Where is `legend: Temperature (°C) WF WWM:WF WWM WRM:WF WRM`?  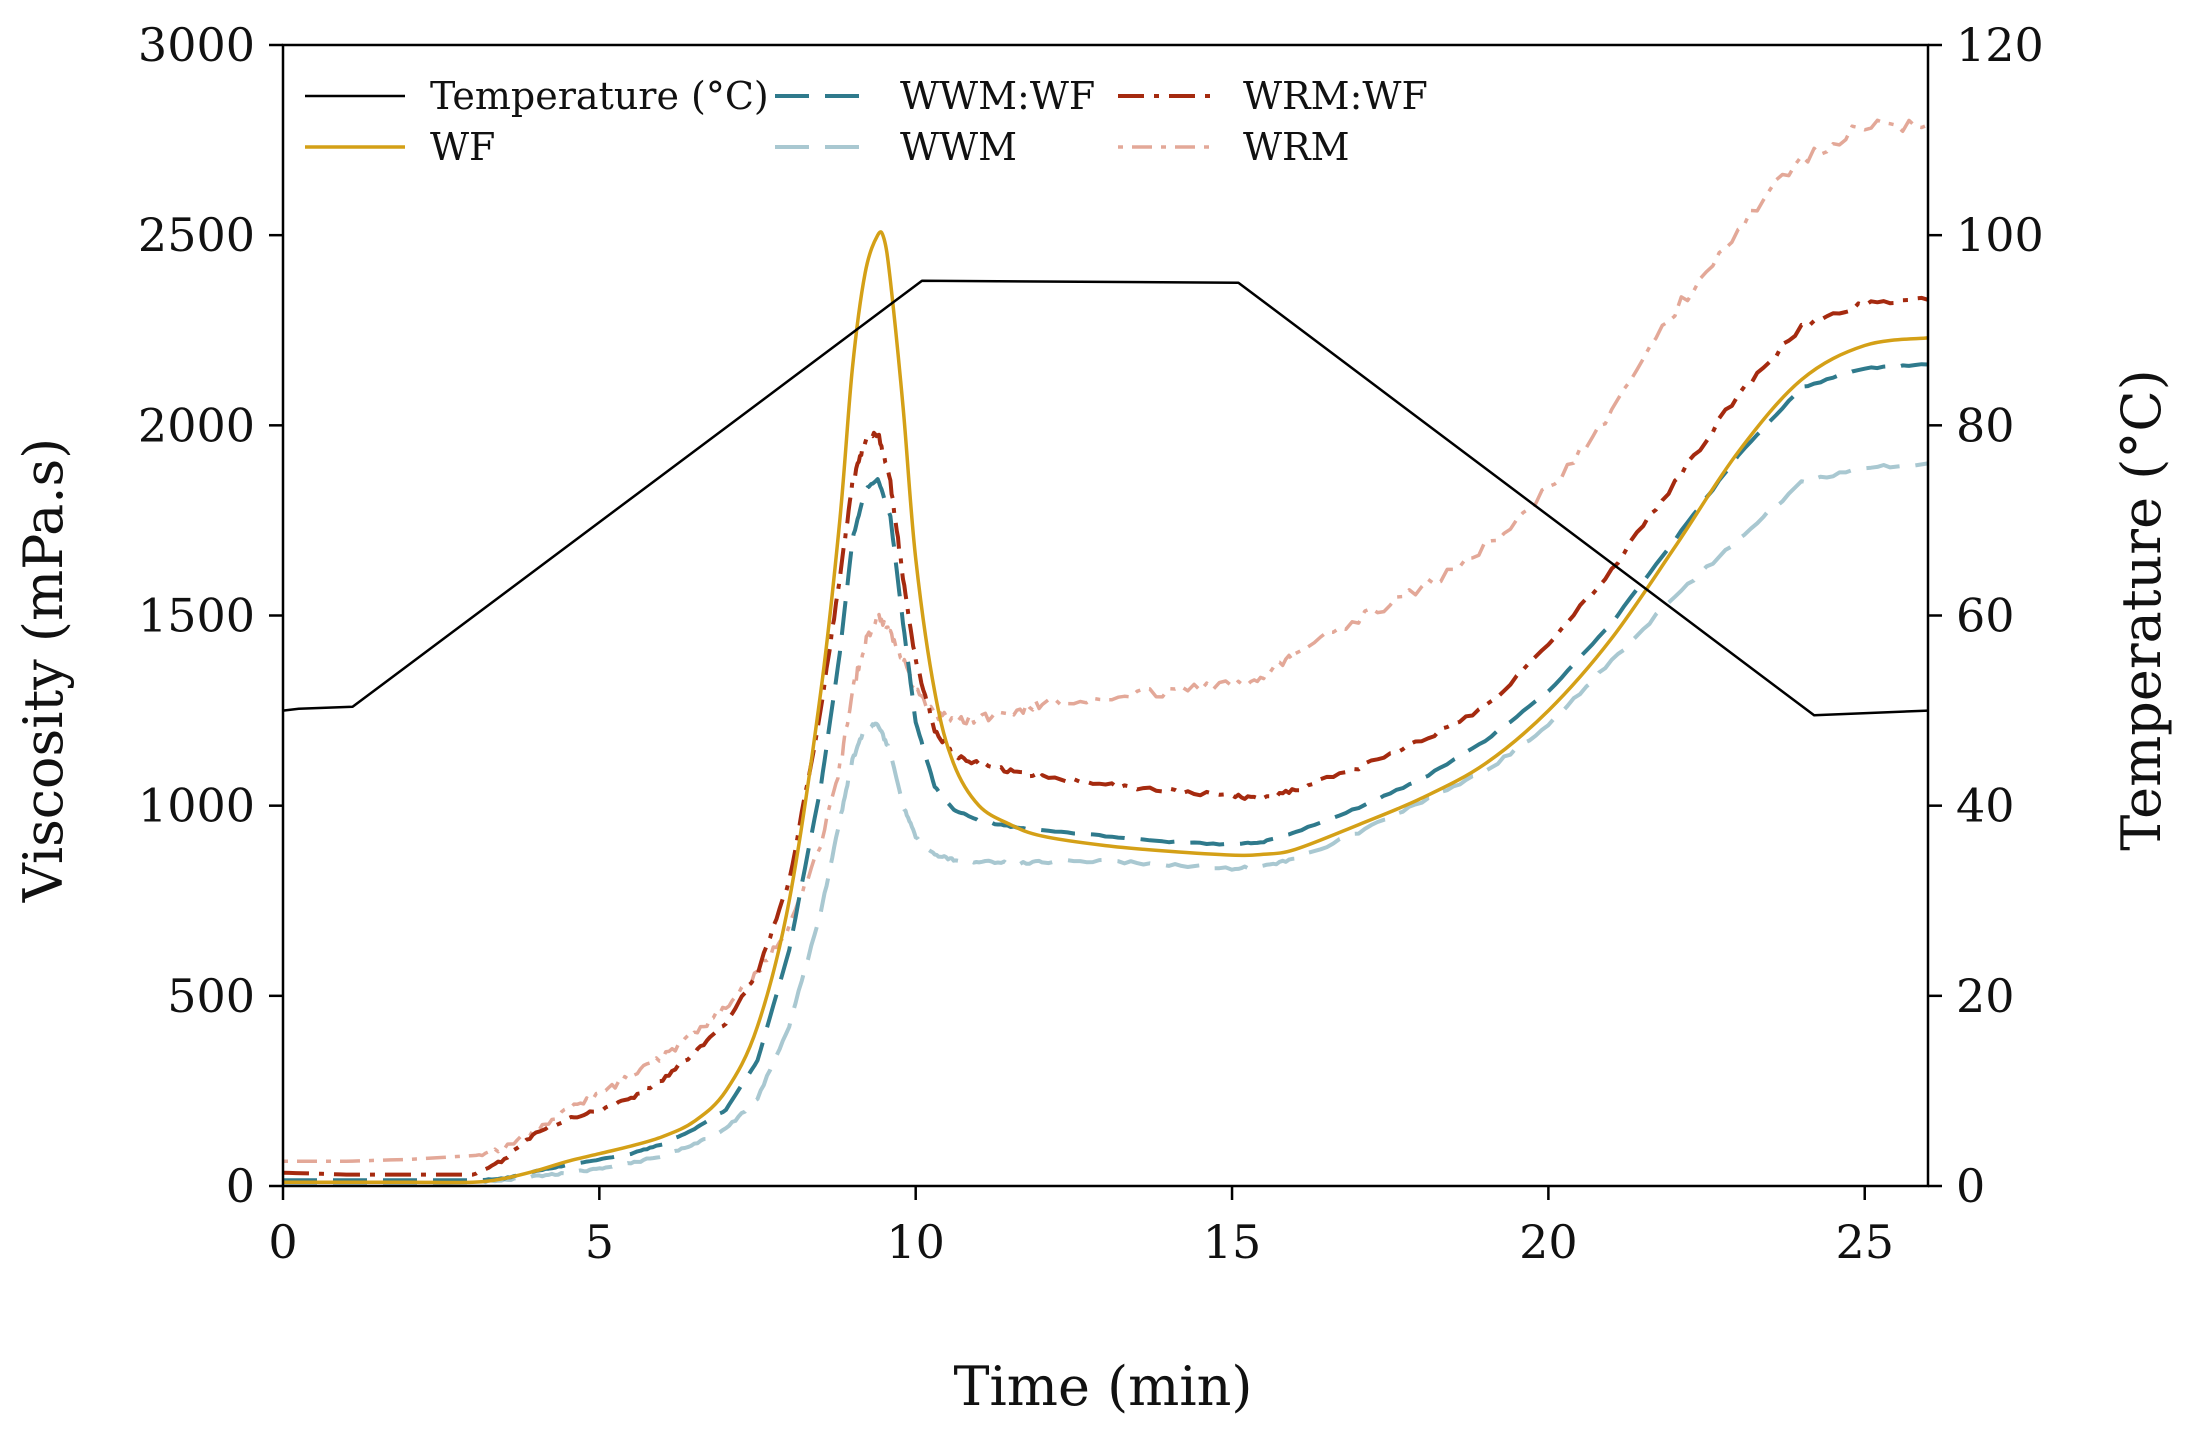
legend: Temperature (°C) WF WWM:WF WWM WRM:WF WRM is located at coordinates (866, 121).